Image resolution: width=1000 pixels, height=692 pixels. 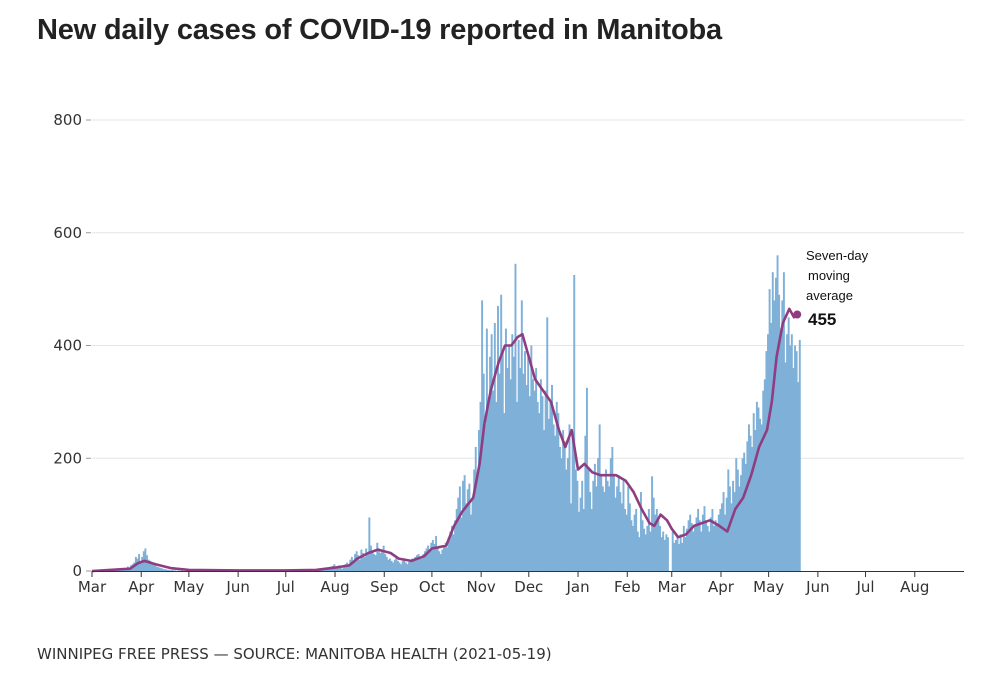 What do you see at coordinates (837, 288) in the screenshot?
I see `annotation: Seven-day moving average 455` at bounding box center [837, 288].